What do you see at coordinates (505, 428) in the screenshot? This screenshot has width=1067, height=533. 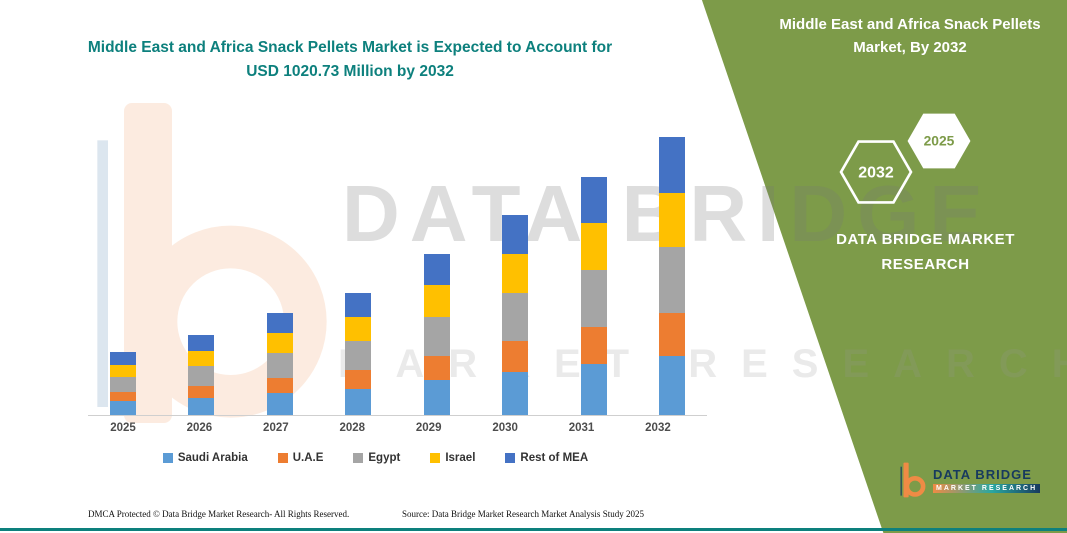 I see `x-axis-label: 2030` at bounding box center [505, 428].